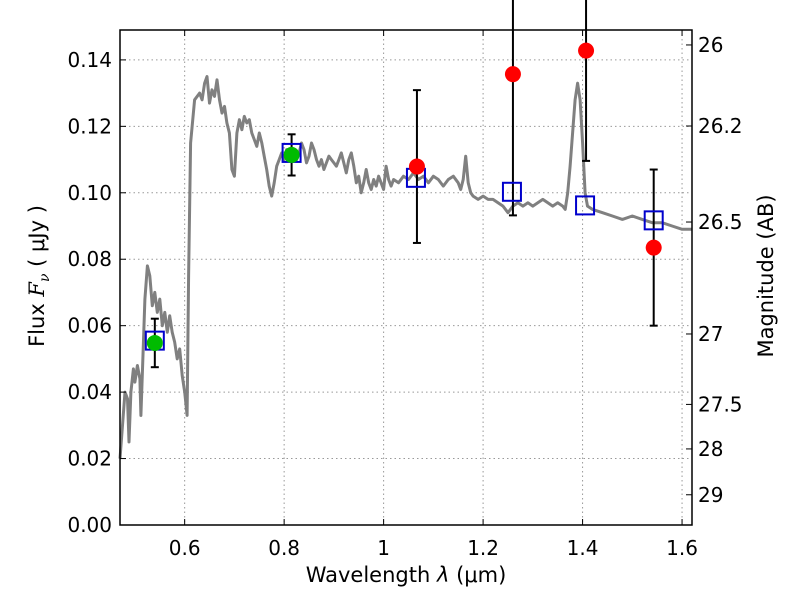 This screenshot has width=800, height=600. I want to click on right-axis-tick-label: 27, so click(710, 334).